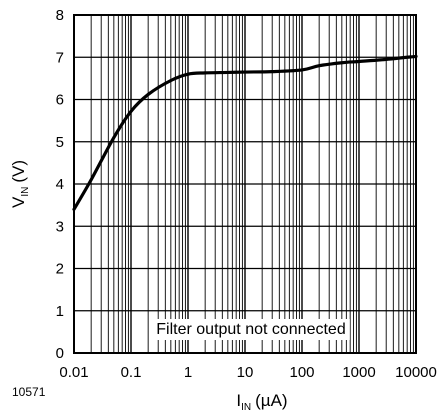 This screenshot has height=419, width=443. Describe the element at coordinates (301, 372) in the screenshot. I see `x-tick-label: 100` at that location.